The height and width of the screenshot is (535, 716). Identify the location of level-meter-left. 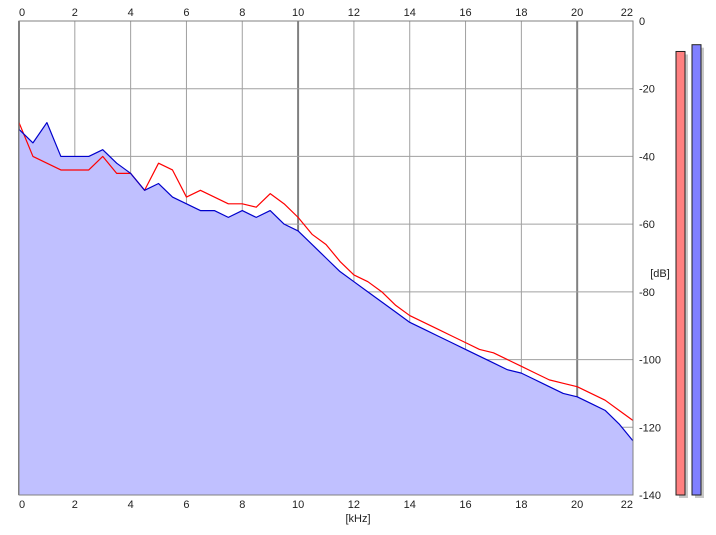
(680, 273).